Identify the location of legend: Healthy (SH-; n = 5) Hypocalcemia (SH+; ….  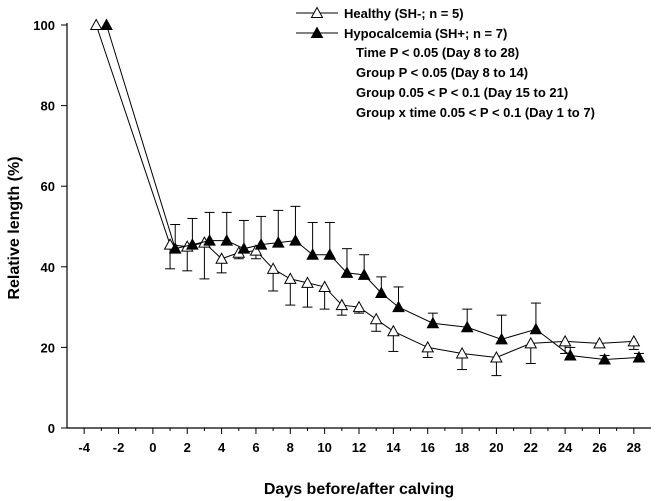
(445, 63).